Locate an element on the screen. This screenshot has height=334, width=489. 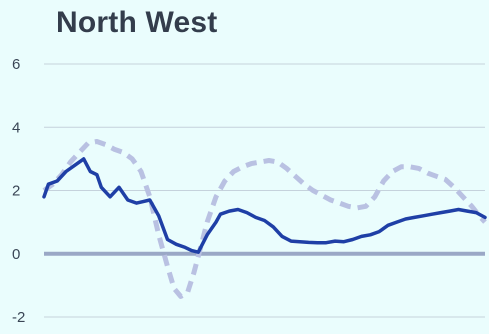
y-tick-label: 2 is located at coordinates (16, 191).